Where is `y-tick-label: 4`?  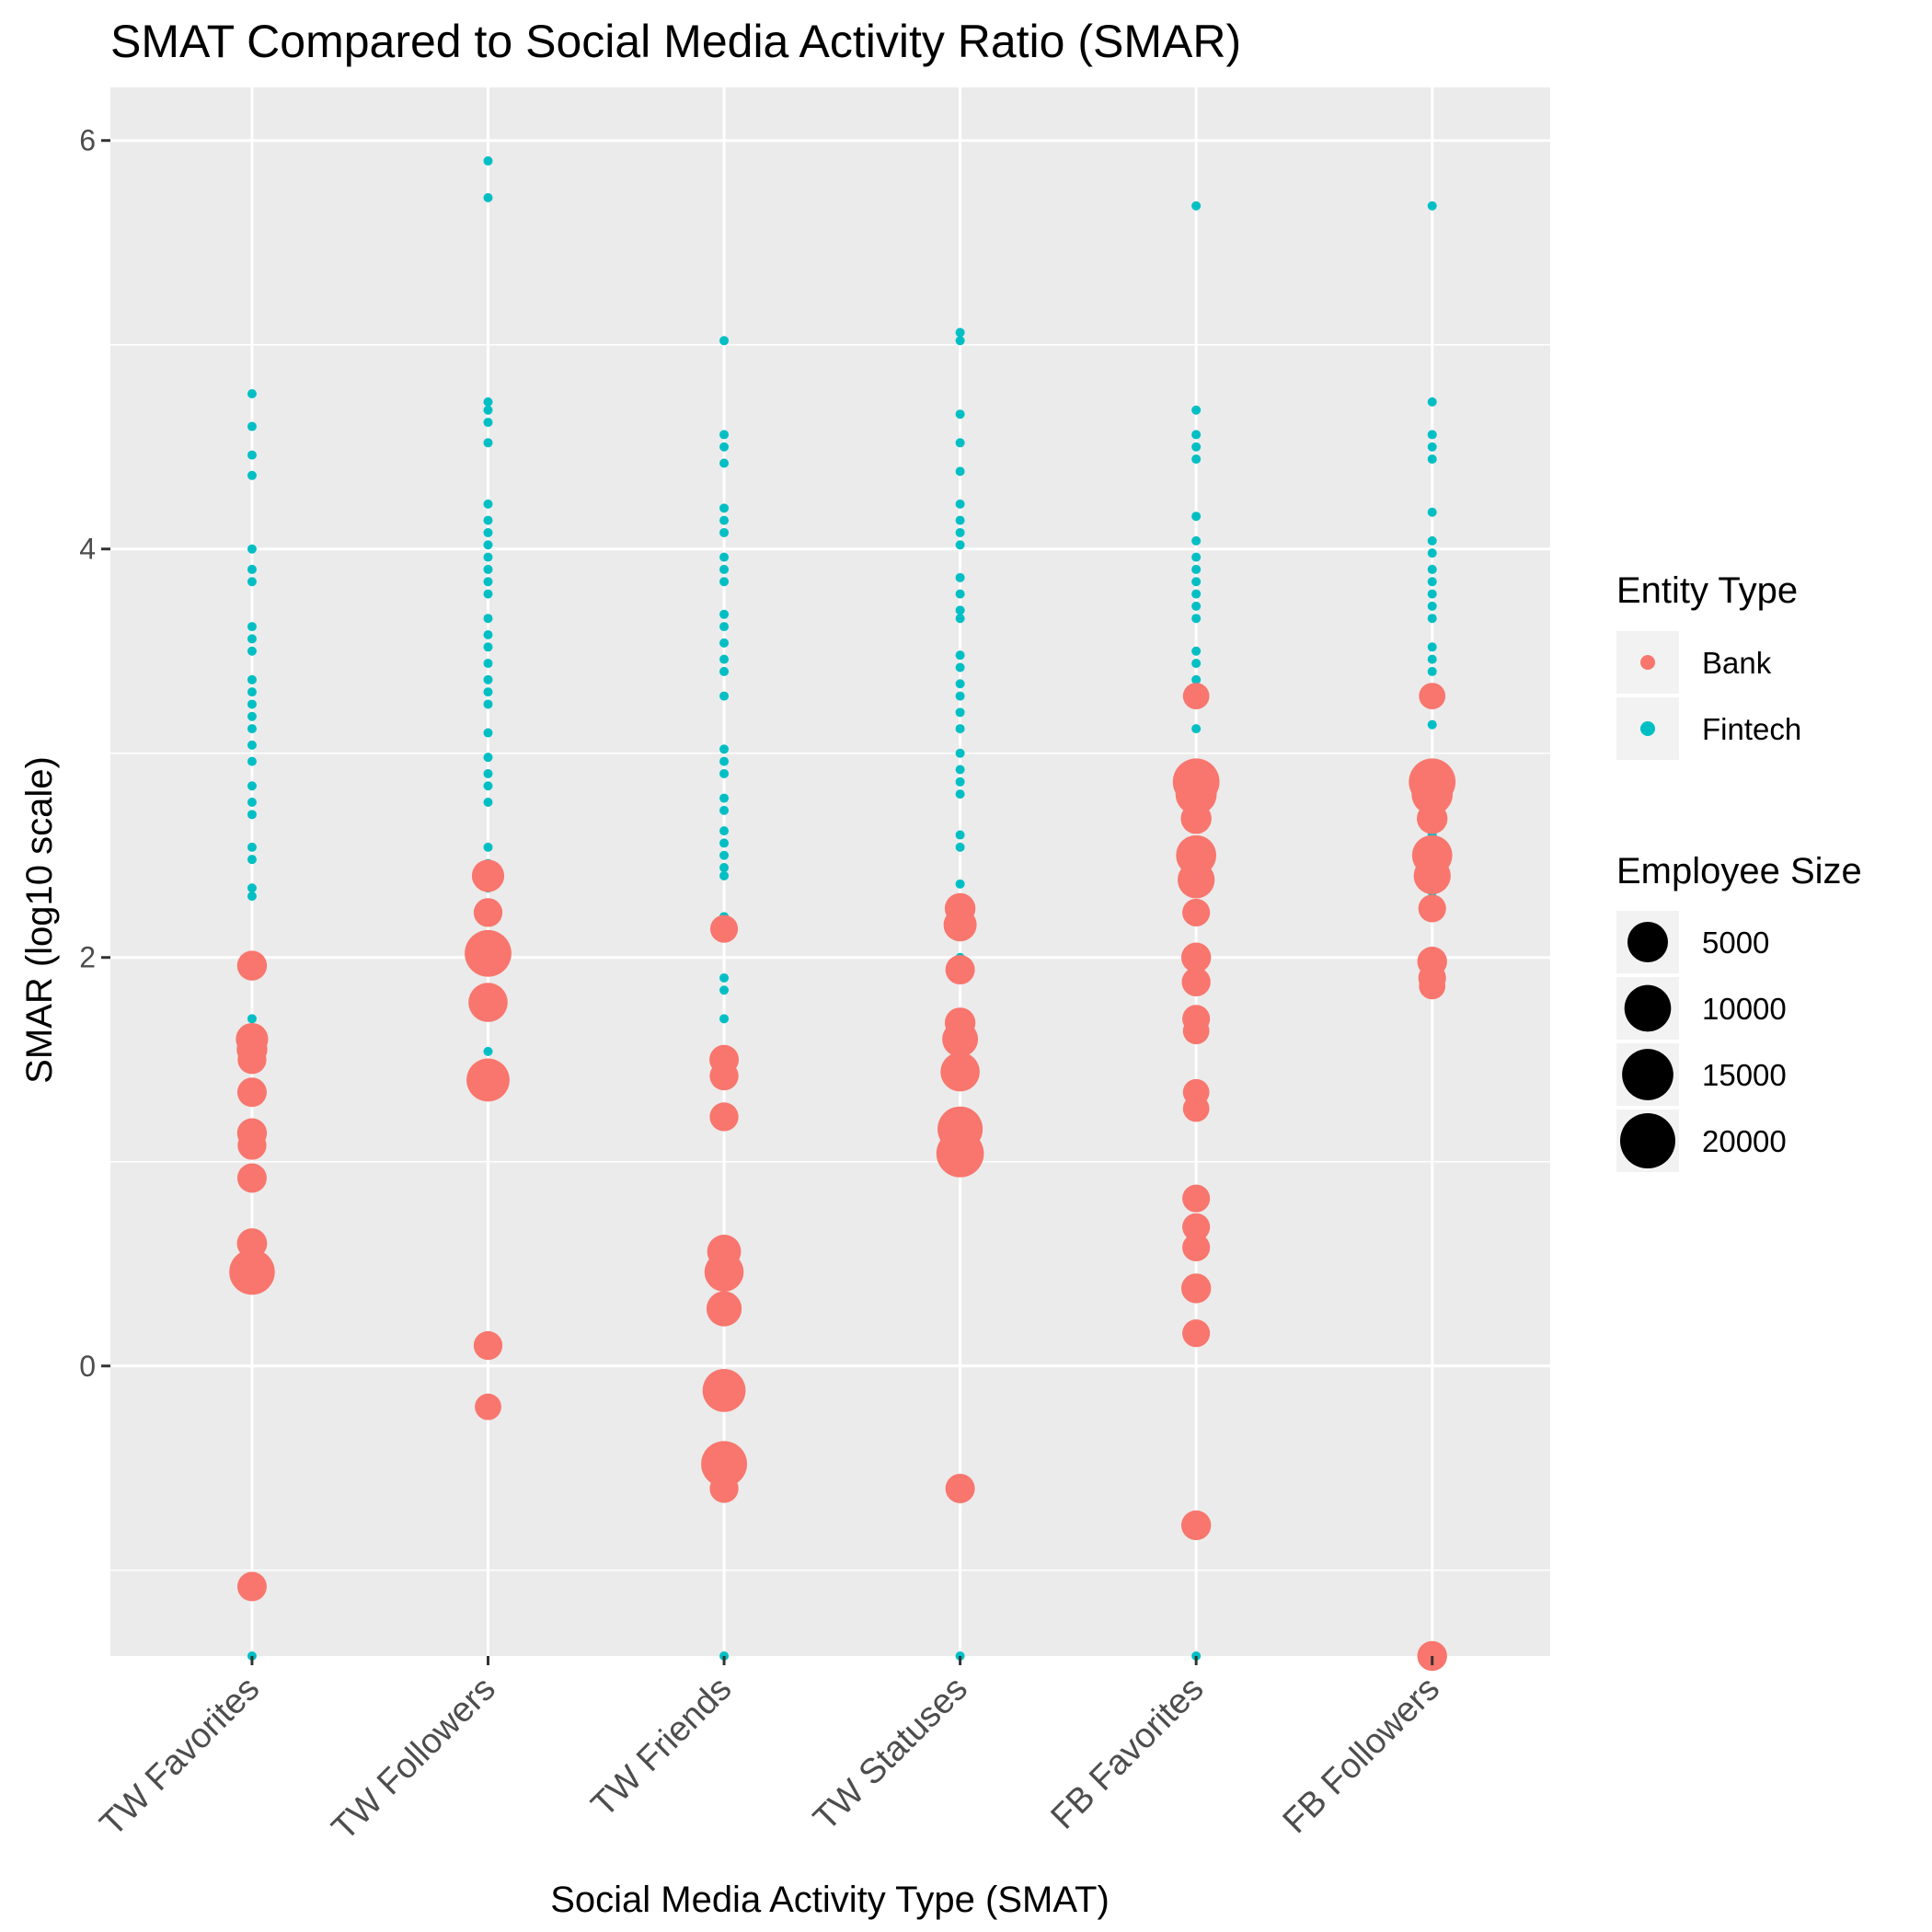 y-tick-label: 4 is located at coordinates (87, 549).